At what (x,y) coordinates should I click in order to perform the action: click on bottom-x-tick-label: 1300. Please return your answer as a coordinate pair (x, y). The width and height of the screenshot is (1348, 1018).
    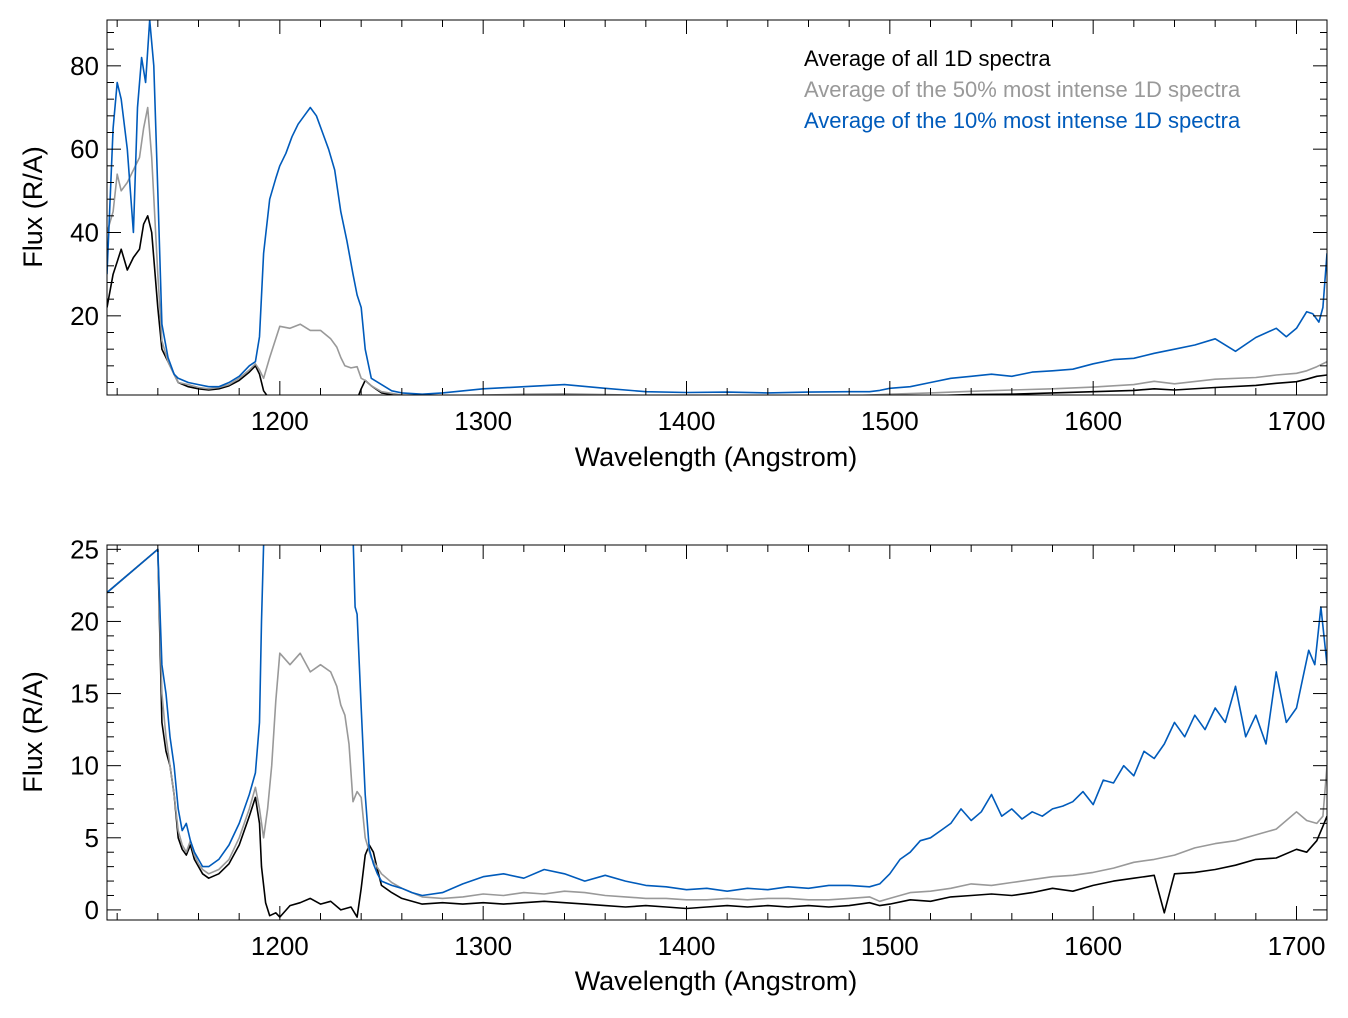
    Looking at the image, I should click on (483, 946).